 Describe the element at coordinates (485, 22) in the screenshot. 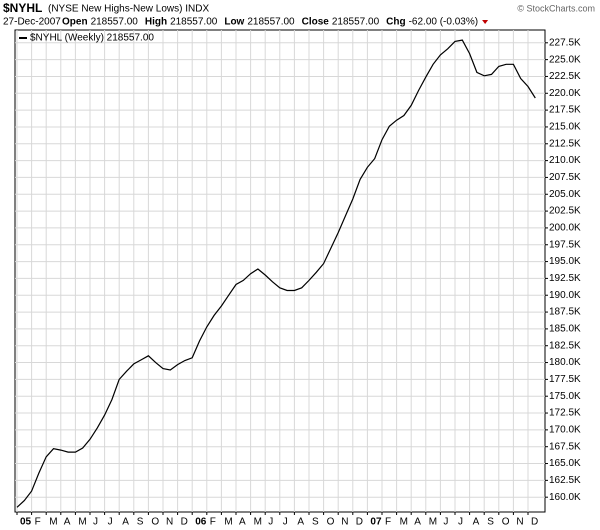

I see `down-arrow` at that location.